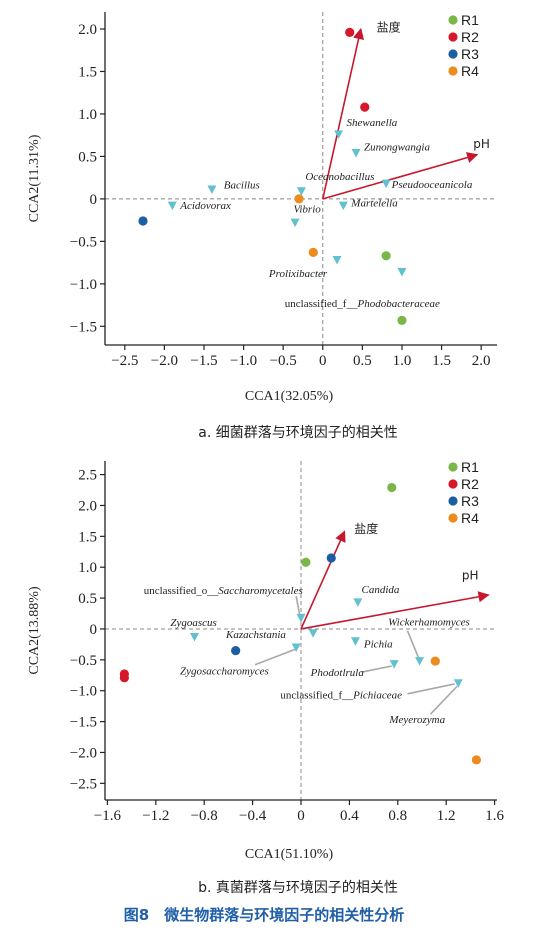 The height and width of the screenshot is (939, 547). What do you see at coordinates (494, 816) in the screenshot?
I see `x-tick-label: 1.6` at bounding box center [494, 816].